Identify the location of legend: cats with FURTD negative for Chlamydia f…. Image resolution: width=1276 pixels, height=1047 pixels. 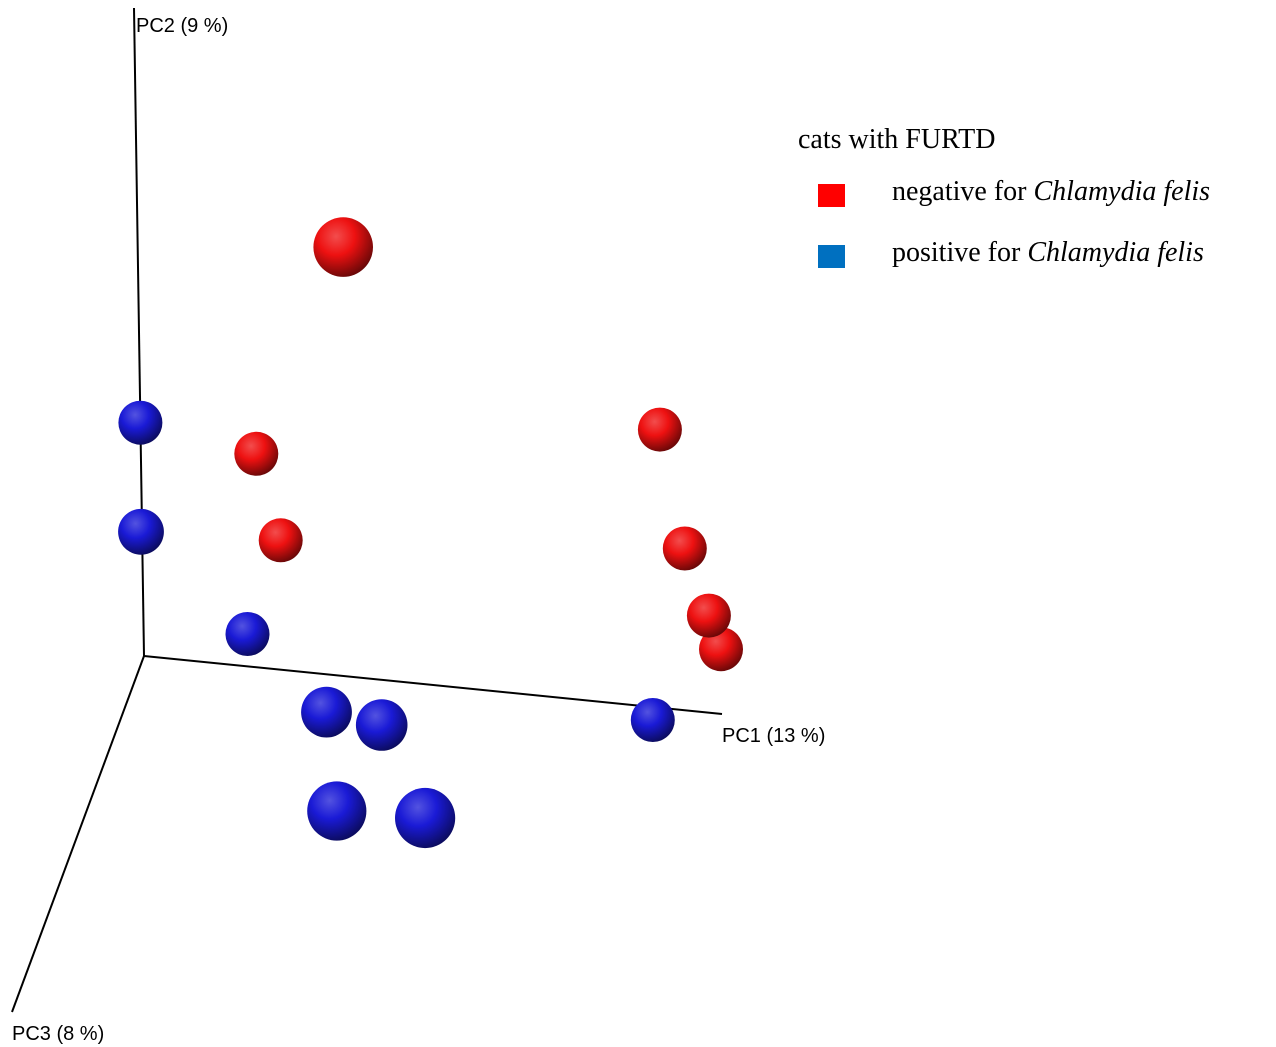
(1004, 208).